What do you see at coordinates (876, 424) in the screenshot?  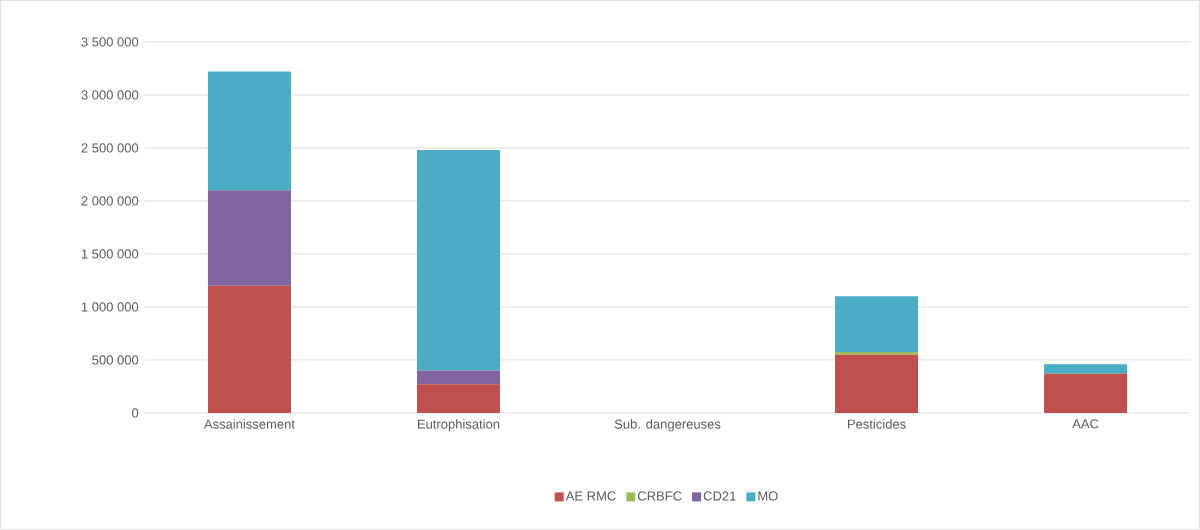 I see `x-tick-label: Pesticides` at bounding box center [876, 424].